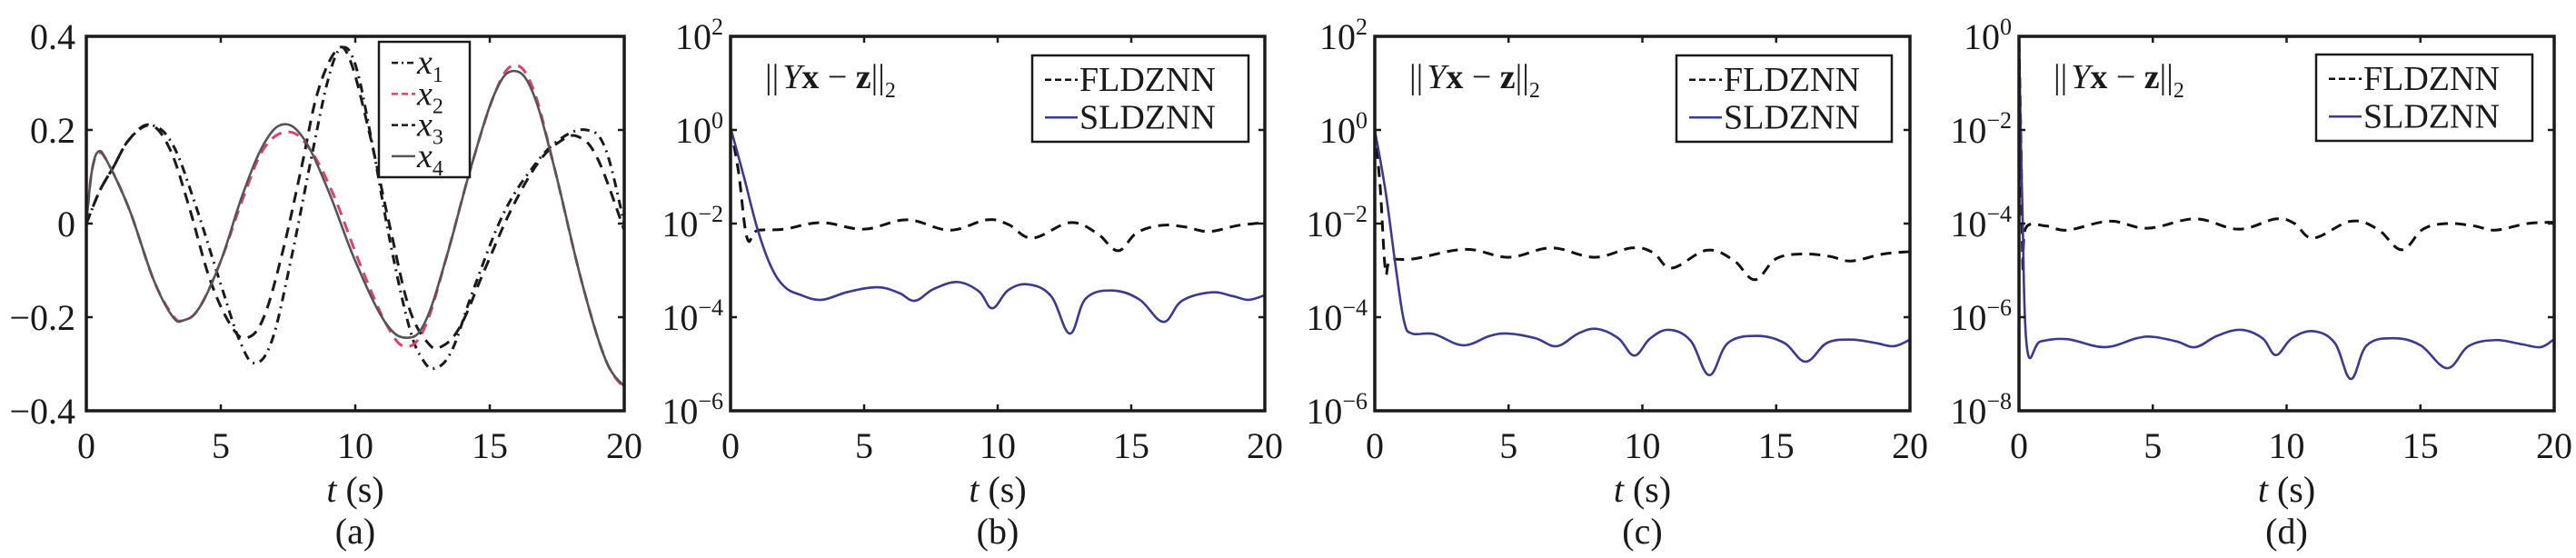 The image size is (2576, 558). What do you see at coordinates (1265, 445) in the screenshot?
I see `x-tick-label: 20` at bounding box center [1265, 445].